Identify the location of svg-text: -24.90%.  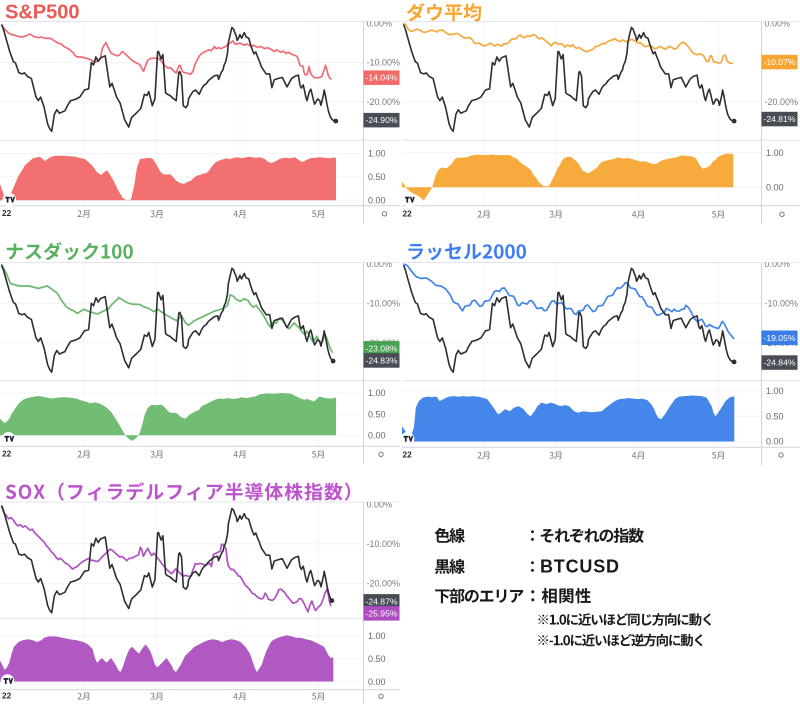
(381, 120).